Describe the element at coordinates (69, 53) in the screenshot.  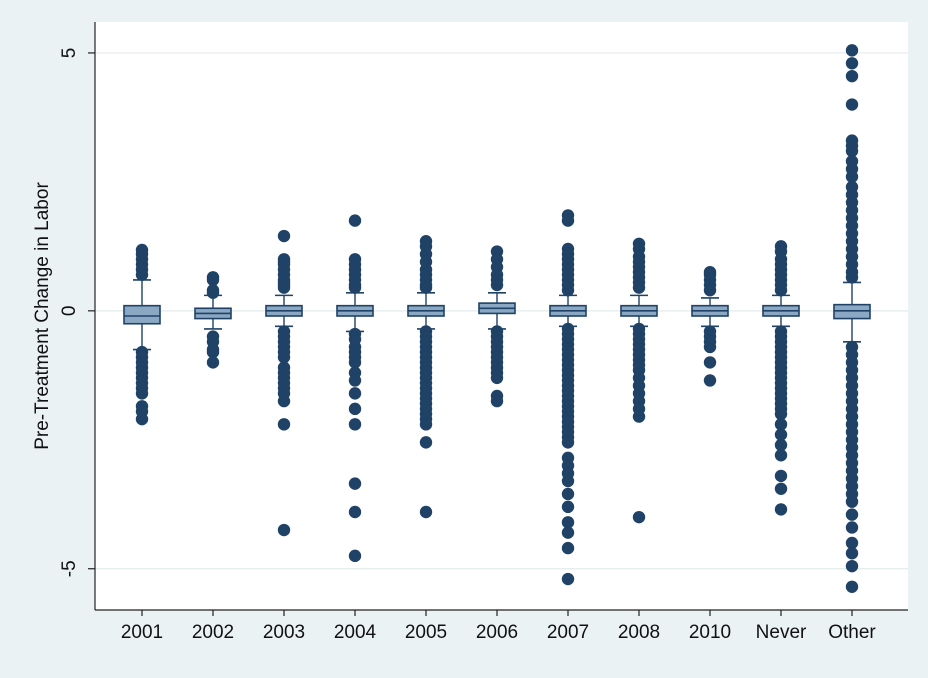
I see `y-tick-label: 5` at that location.